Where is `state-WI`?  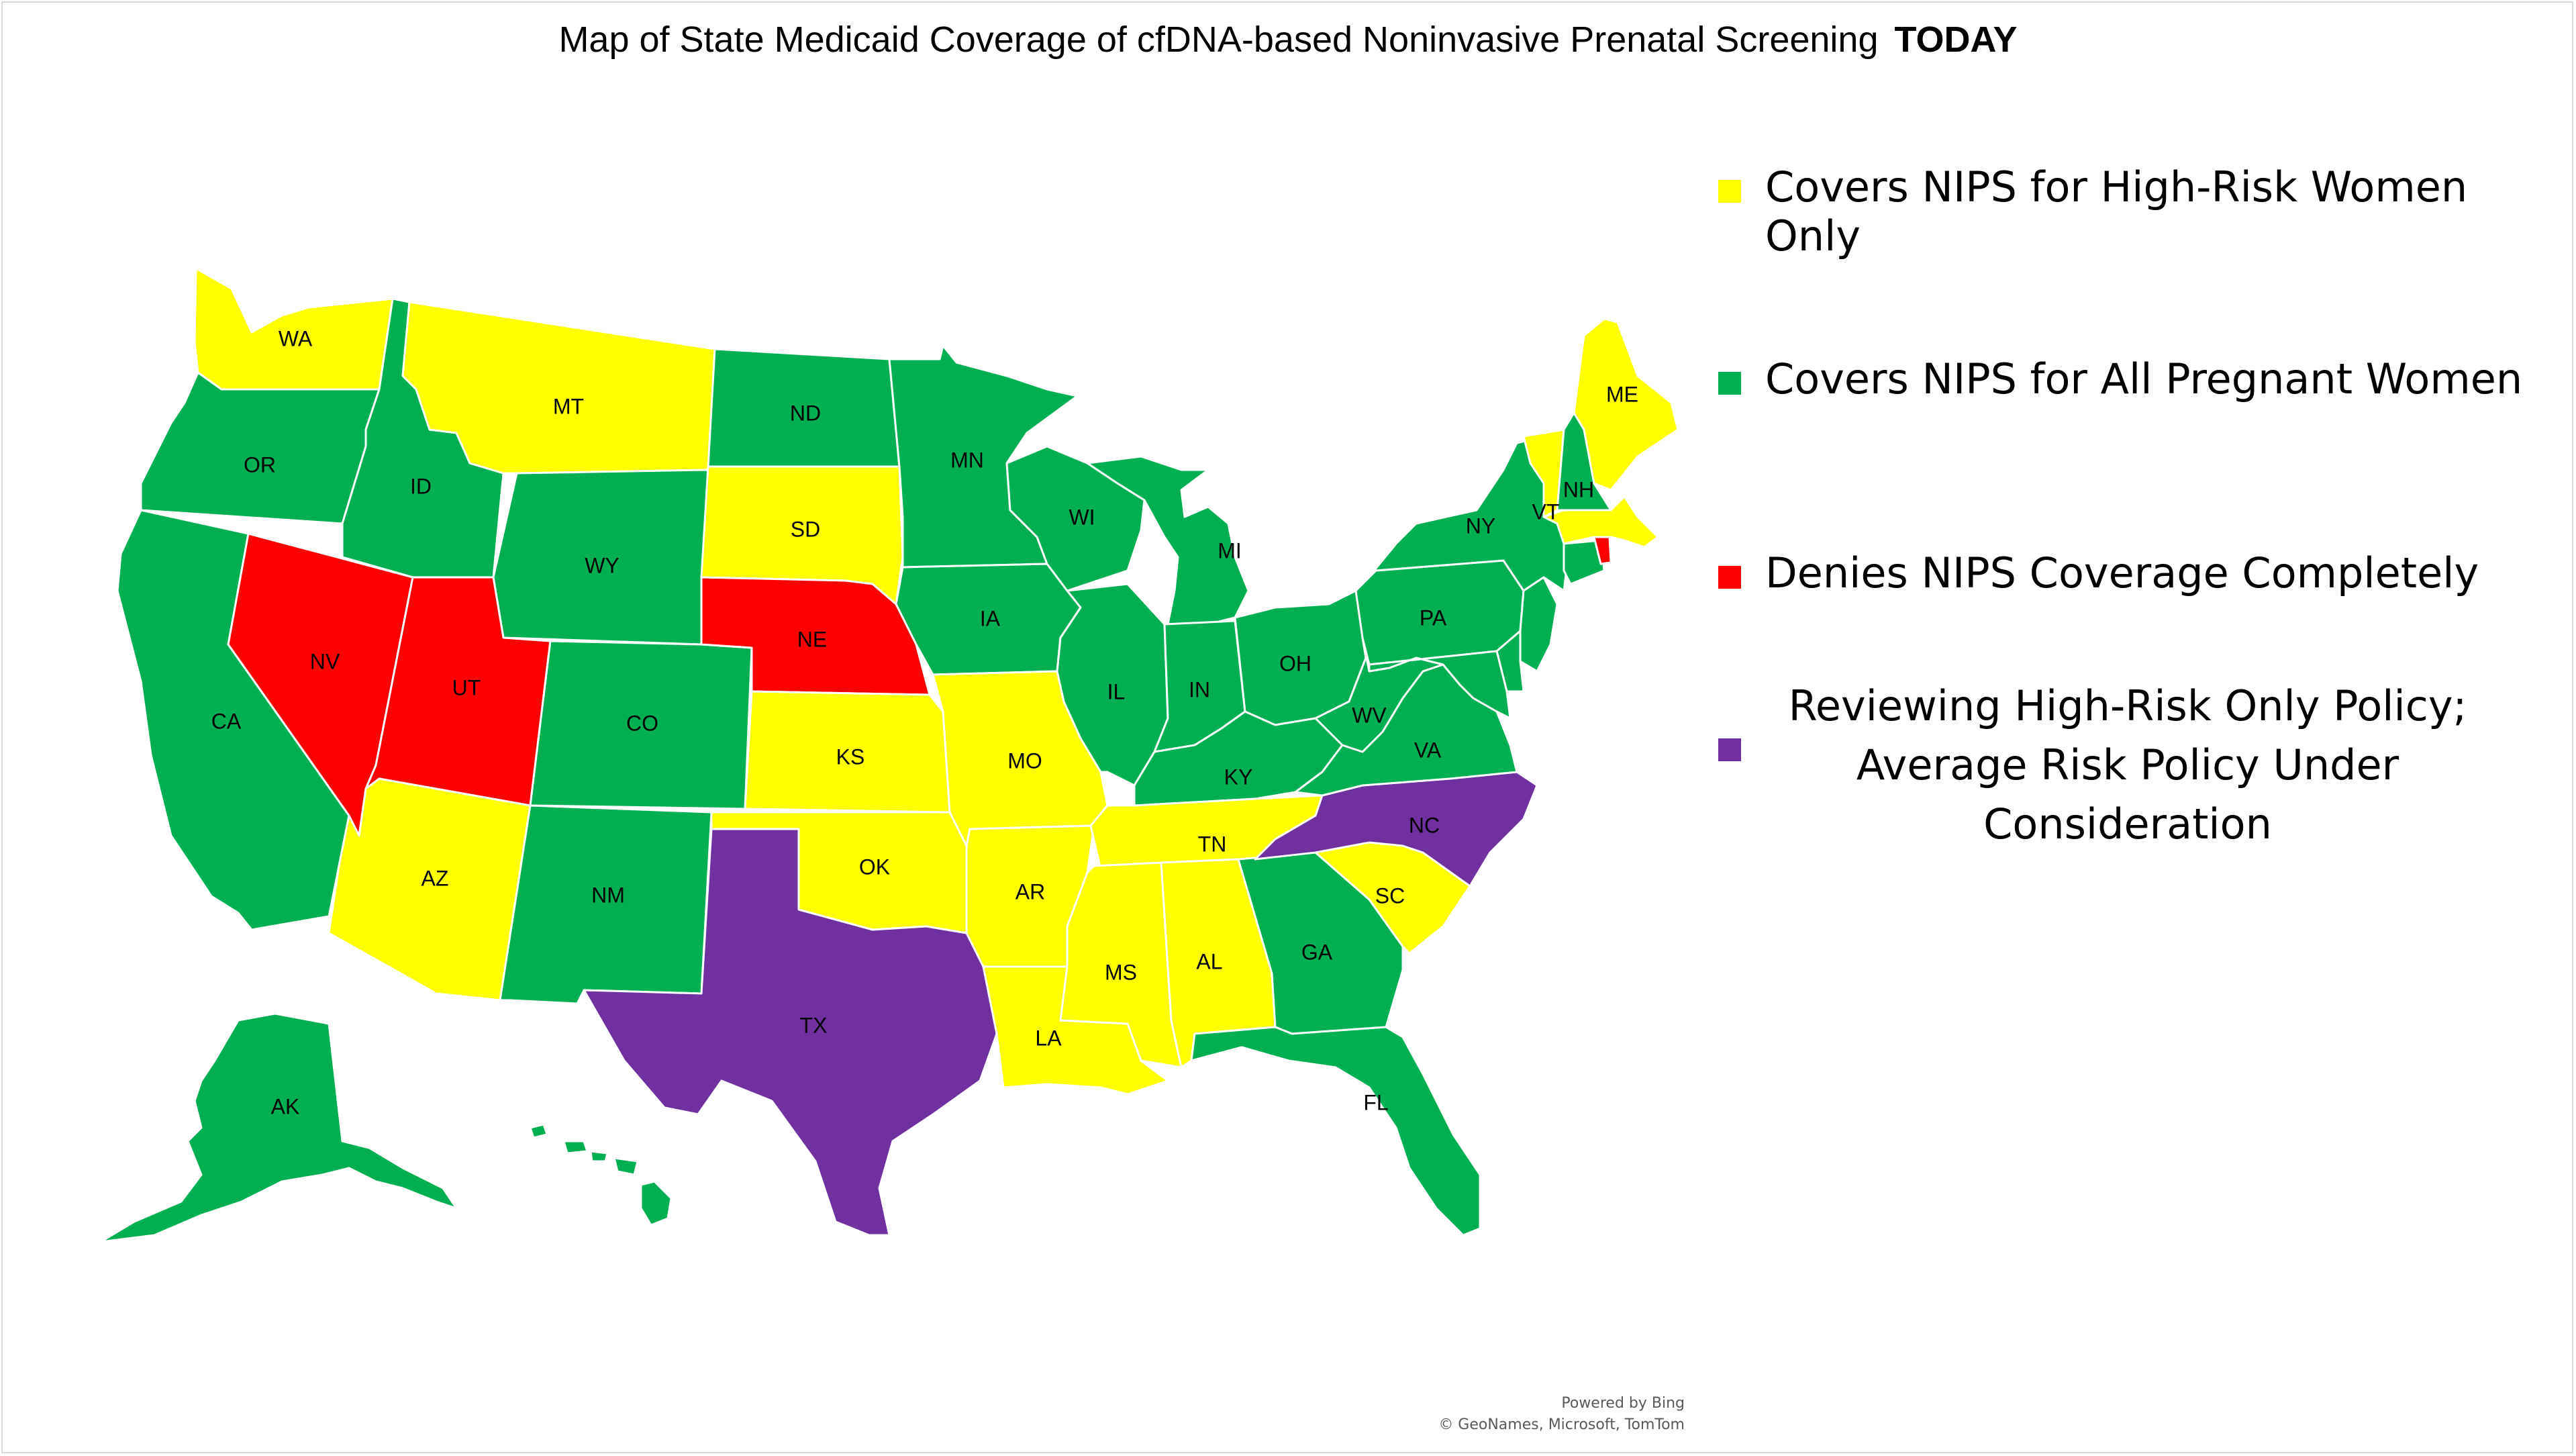
state-WI is located at coordinates (1075, 518).